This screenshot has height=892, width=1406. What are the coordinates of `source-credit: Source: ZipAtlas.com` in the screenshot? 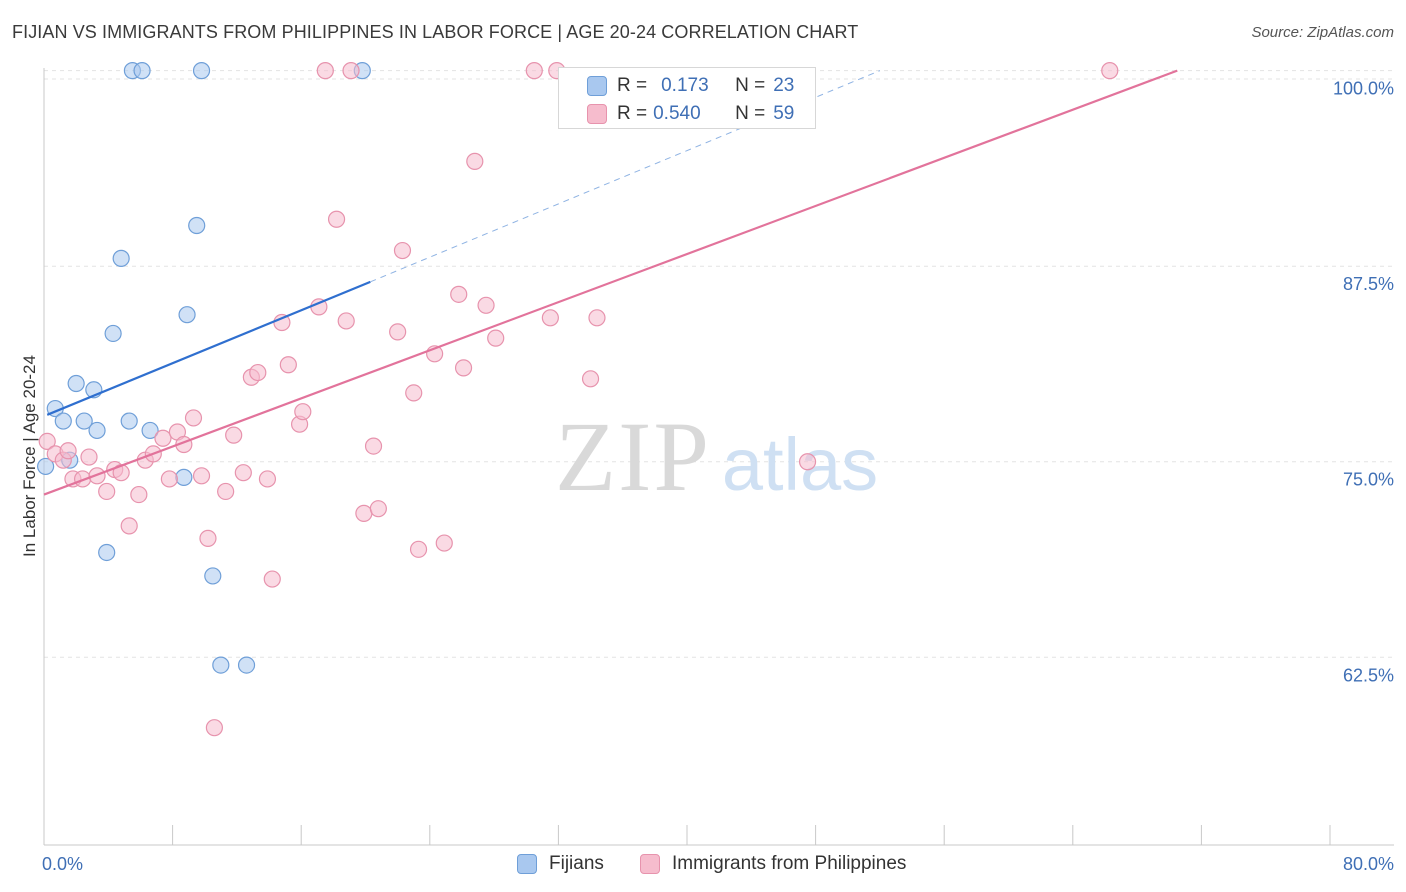 It's located at (1322, 32).